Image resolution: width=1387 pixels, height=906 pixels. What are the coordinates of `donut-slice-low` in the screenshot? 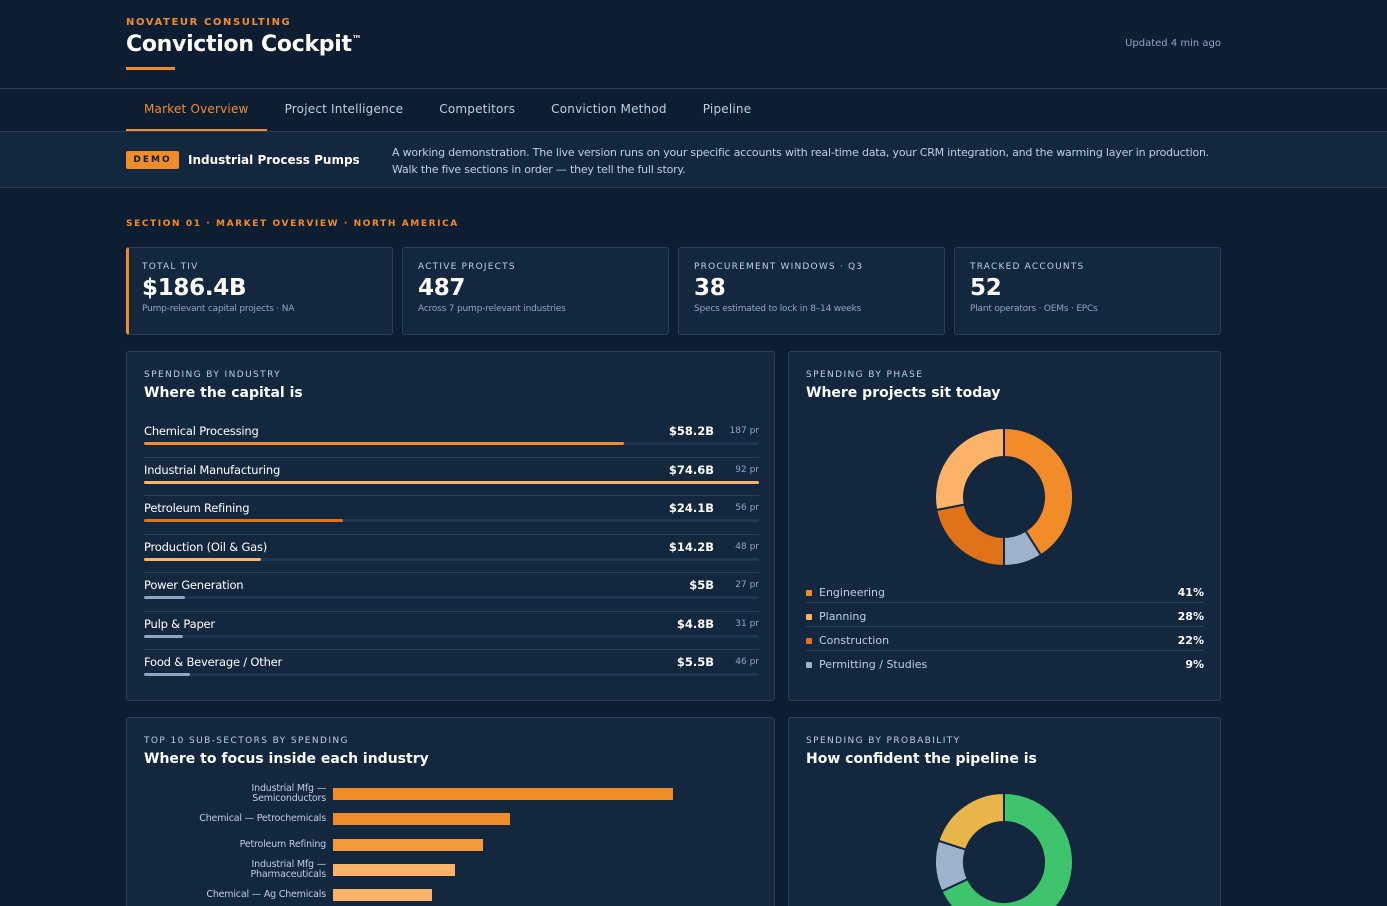 It's located at (971, 821).